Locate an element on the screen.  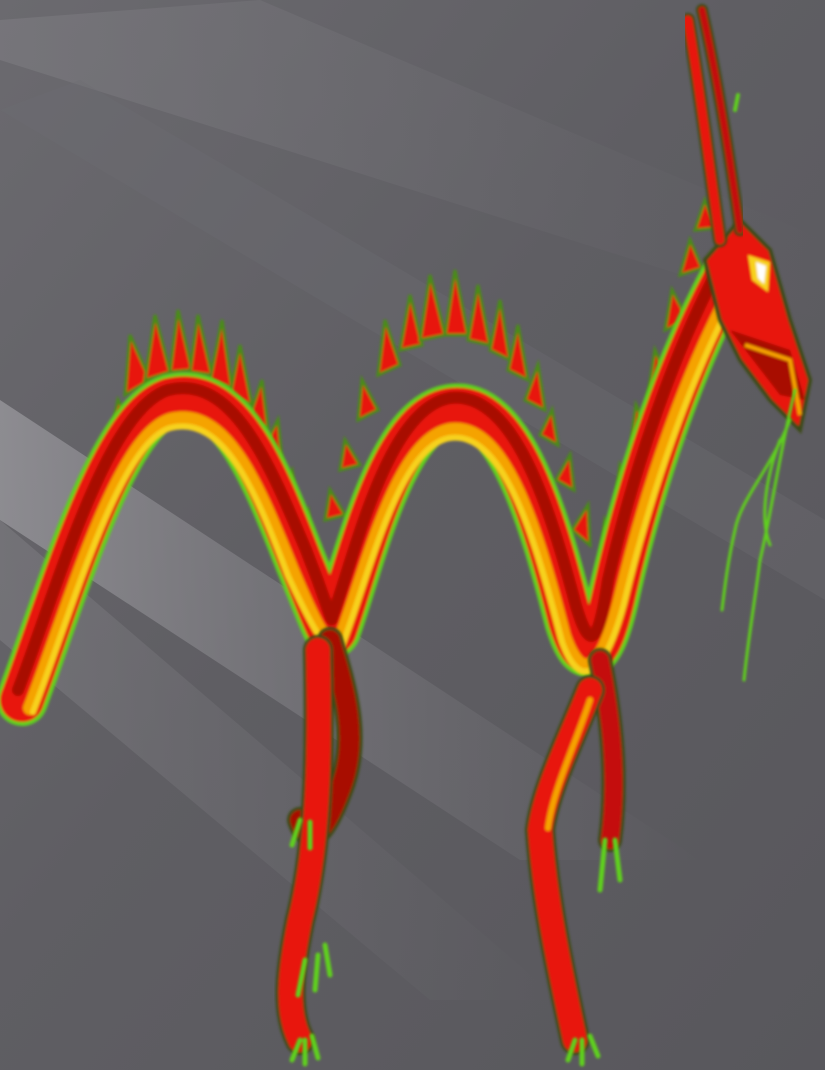
dragon-whiskers is located at coordinates (758, 535).